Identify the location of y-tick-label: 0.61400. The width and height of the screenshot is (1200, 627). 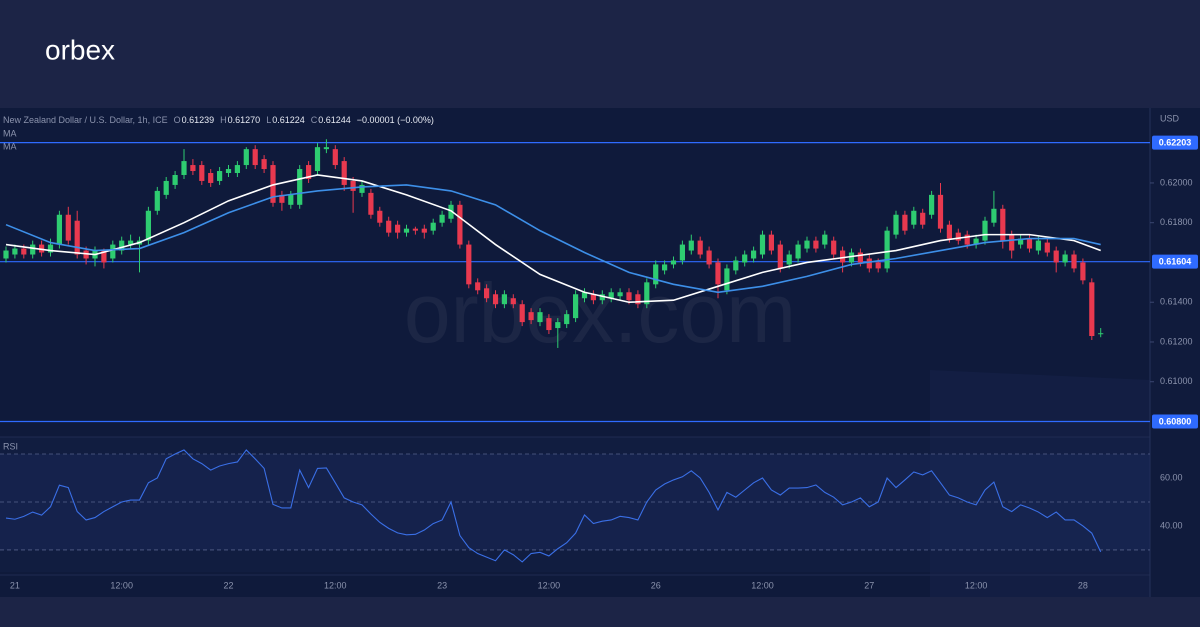
(1176, 302).